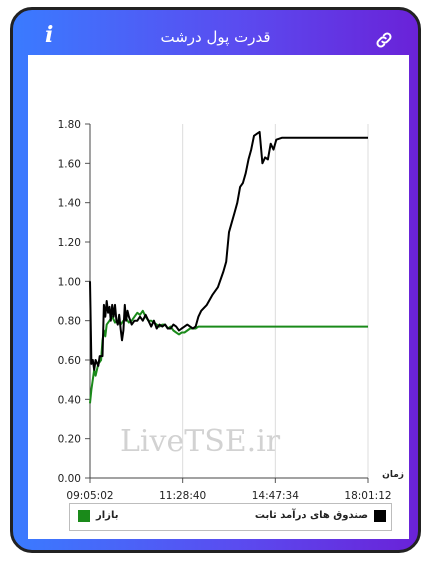 The height and width of the screenshot is (574, 433). I want to click on x-tick-label: 18:01:12, so click(367, 496).